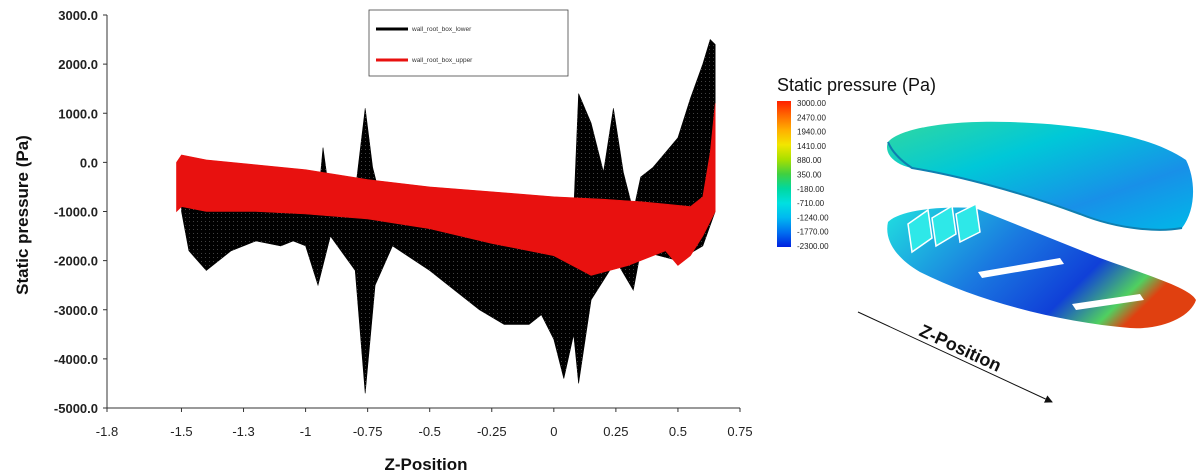  I want to click on x-tick-label: 0.25, so click(615, 431).